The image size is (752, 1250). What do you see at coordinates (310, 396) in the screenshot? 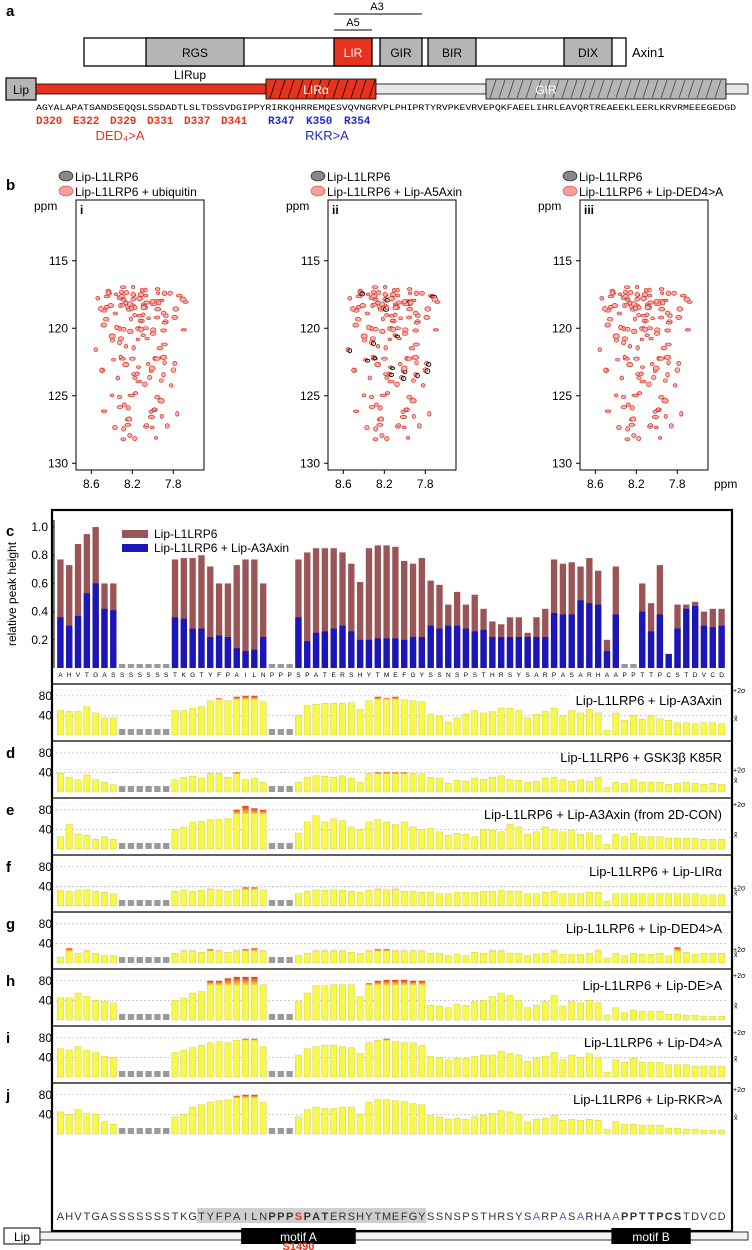
I see `y-tick-label: 125` at bounding box center [310, 396].